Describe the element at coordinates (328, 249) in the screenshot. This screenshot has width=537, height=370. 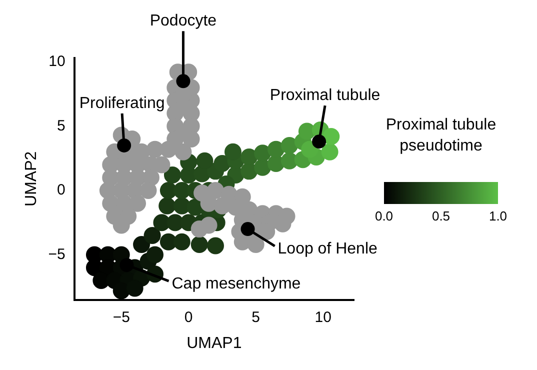
I see `annotation: Loop of Henle` at that location.